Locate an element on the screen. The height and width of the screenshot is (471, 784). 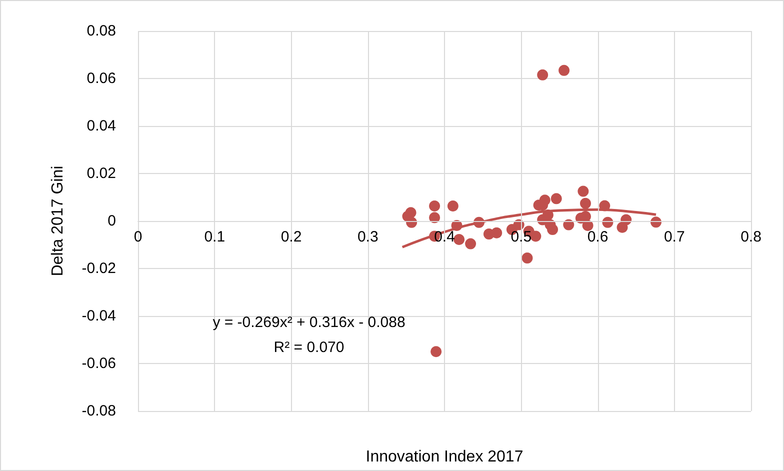
y-tick-label: 0.08 is located at coordinates (101, 31).